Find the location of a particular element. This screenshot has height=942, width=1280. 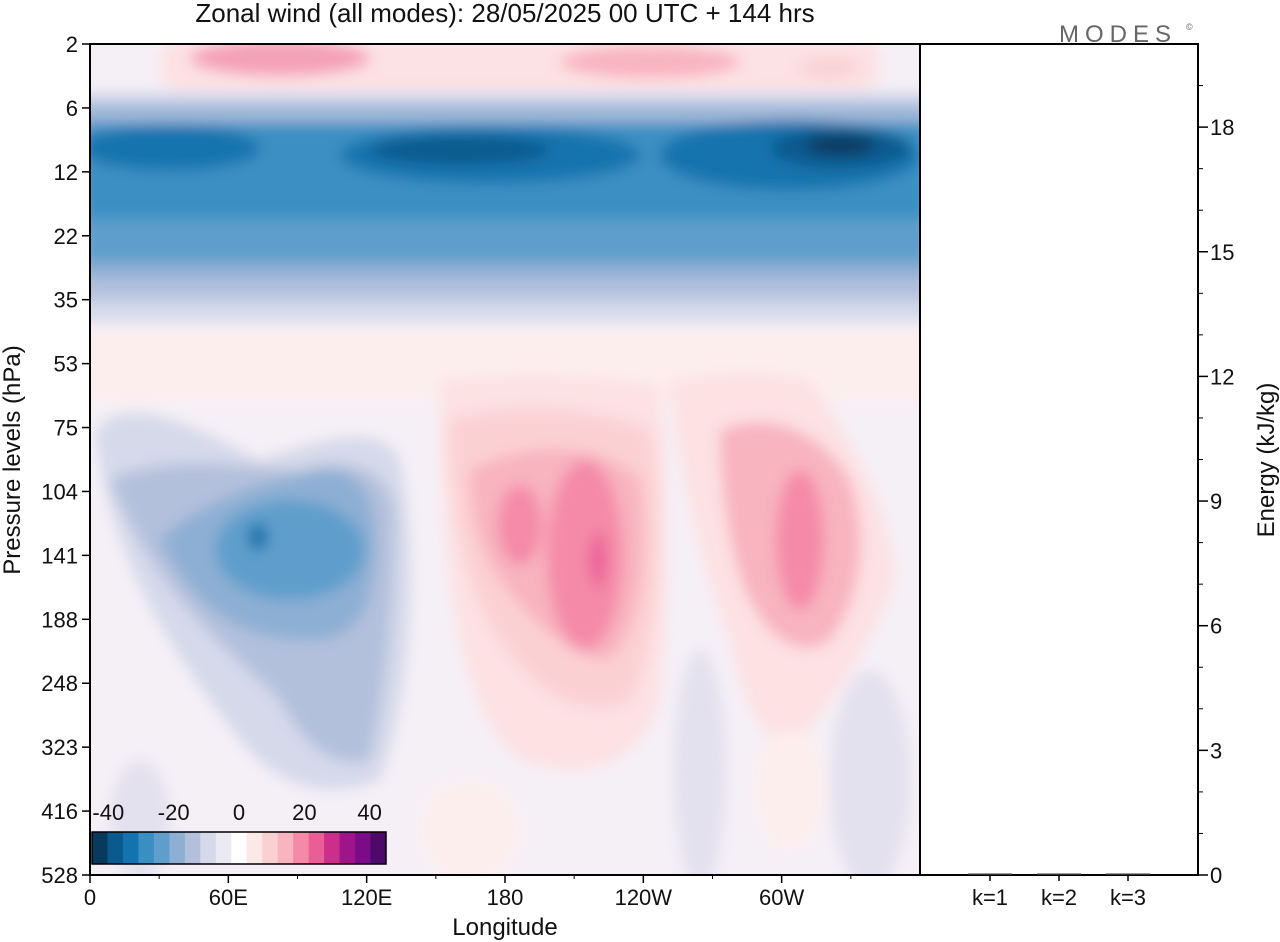

energy-category-label: k=2 is located at coordinates (1059, 897).